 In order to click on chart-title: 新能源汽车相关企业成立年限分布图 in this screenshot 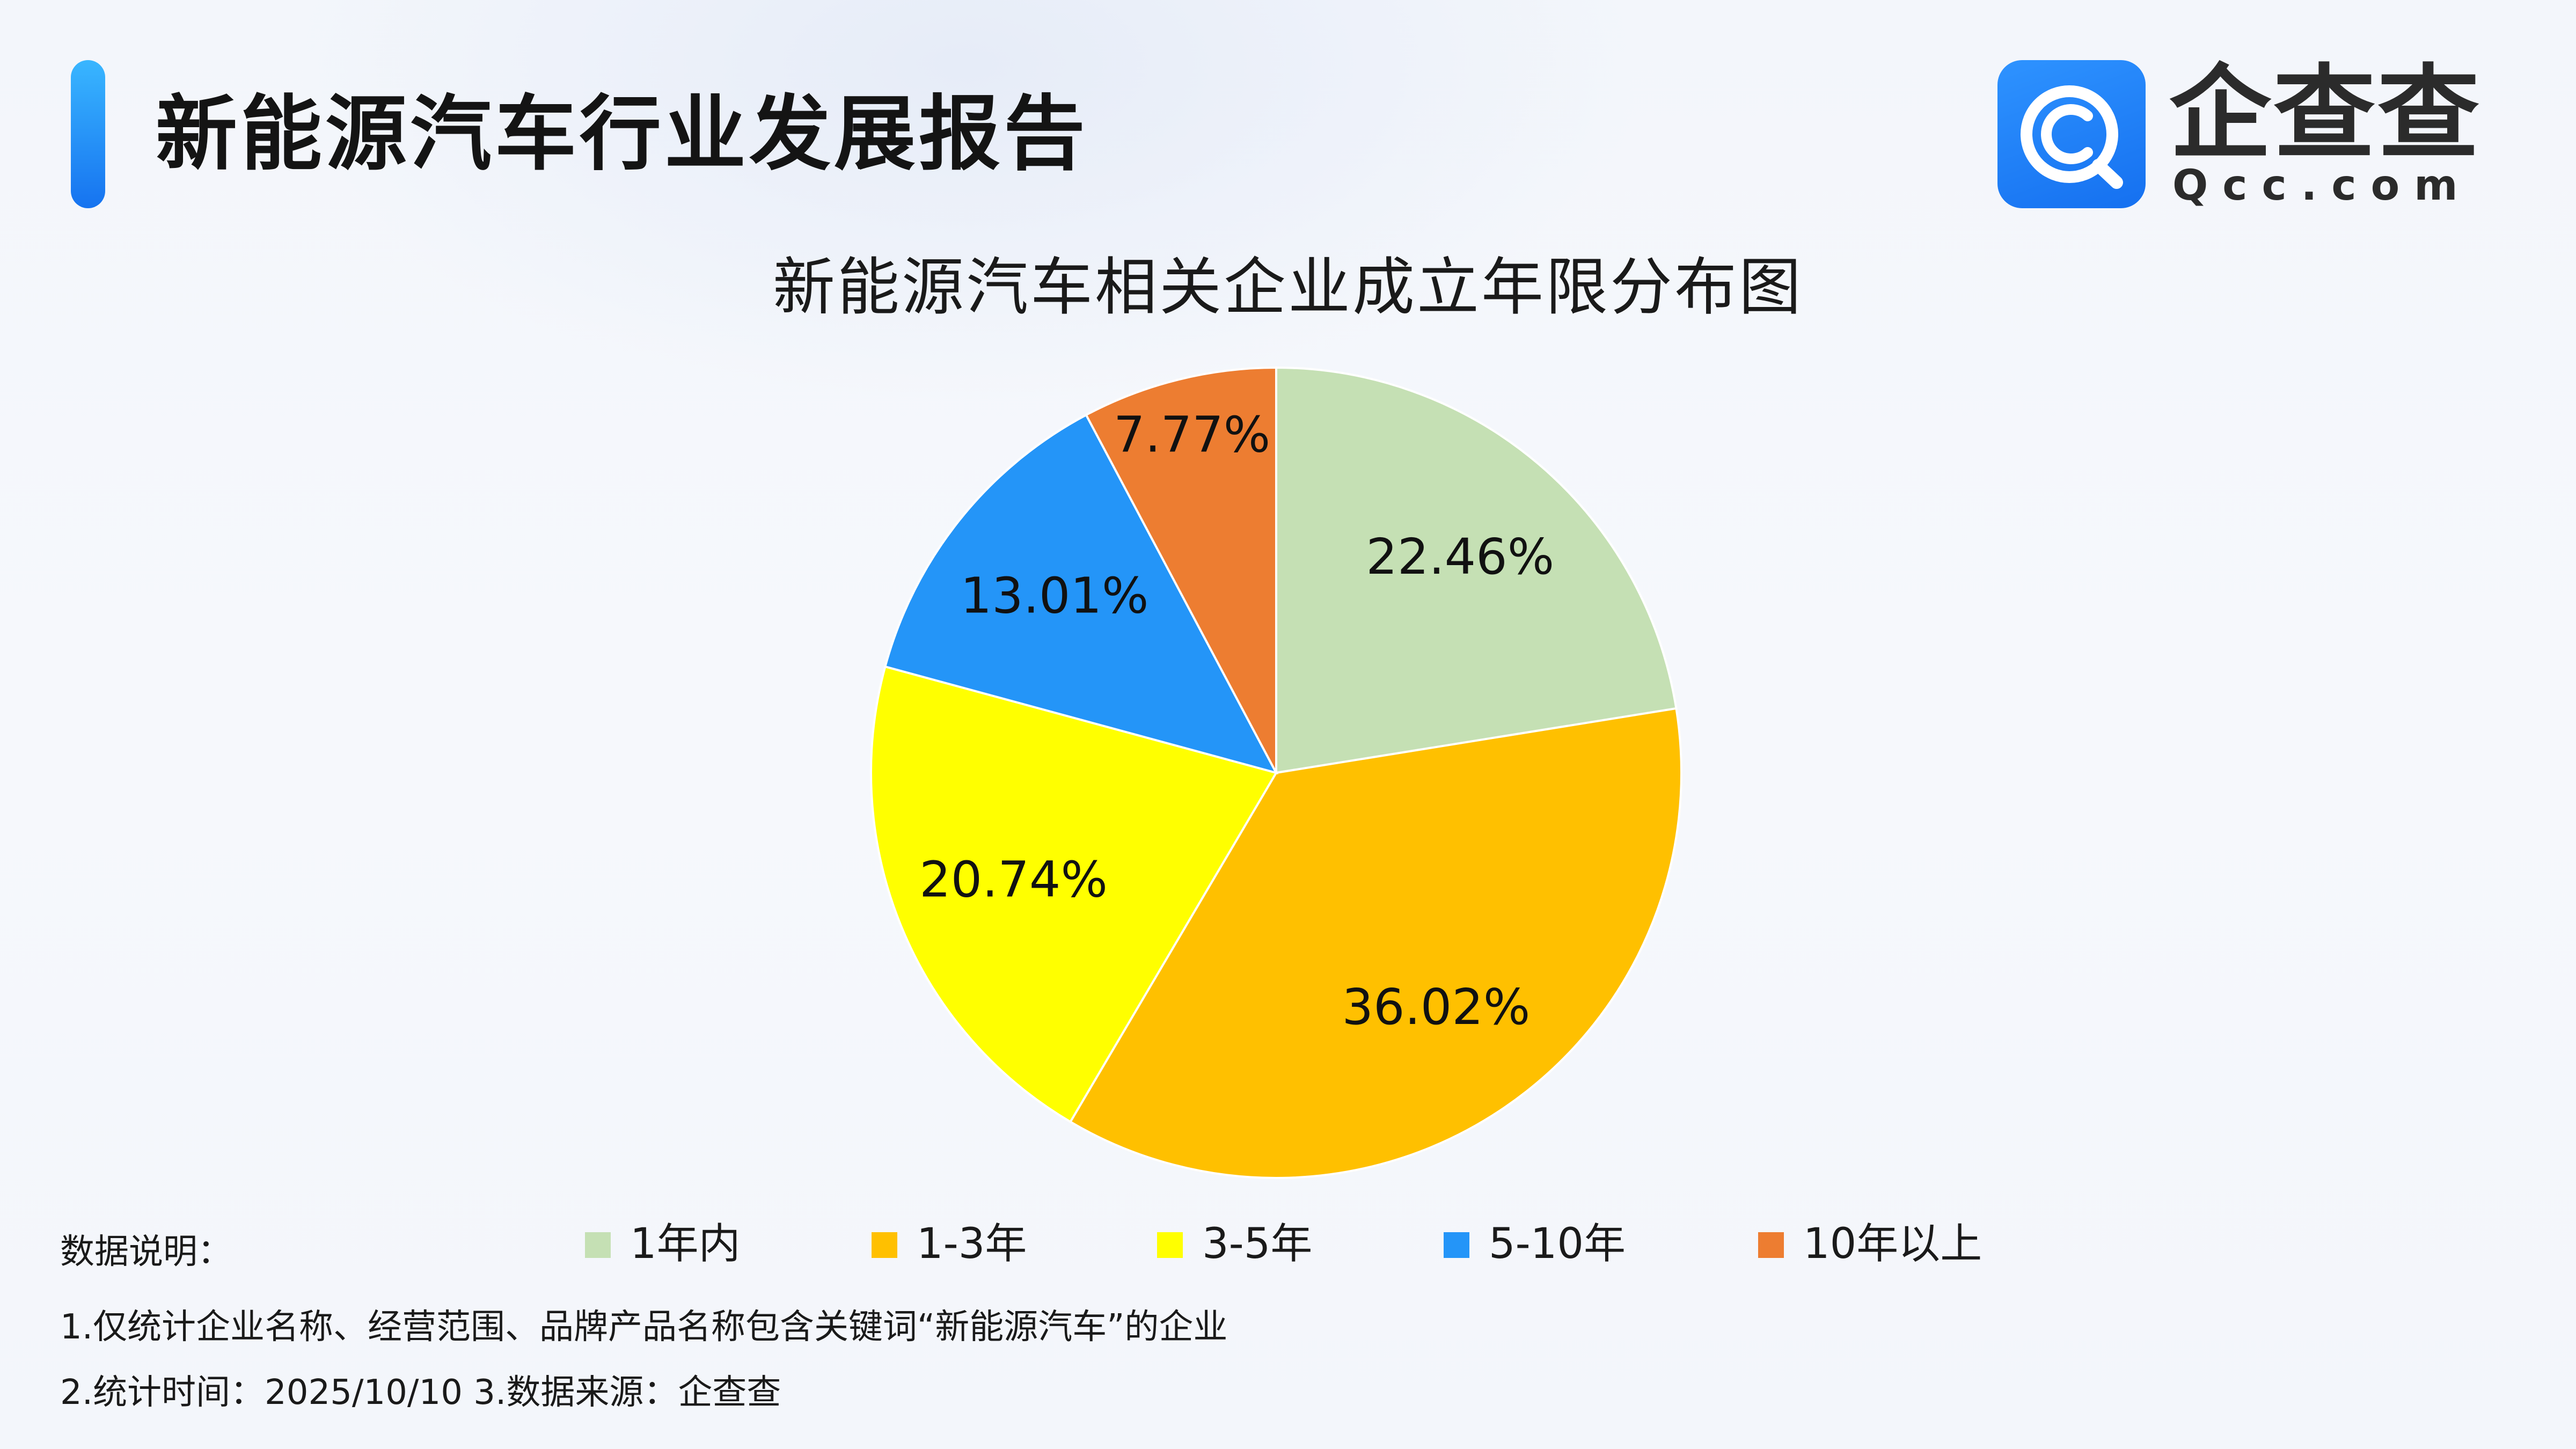, I will do `click(1288, 287)`.